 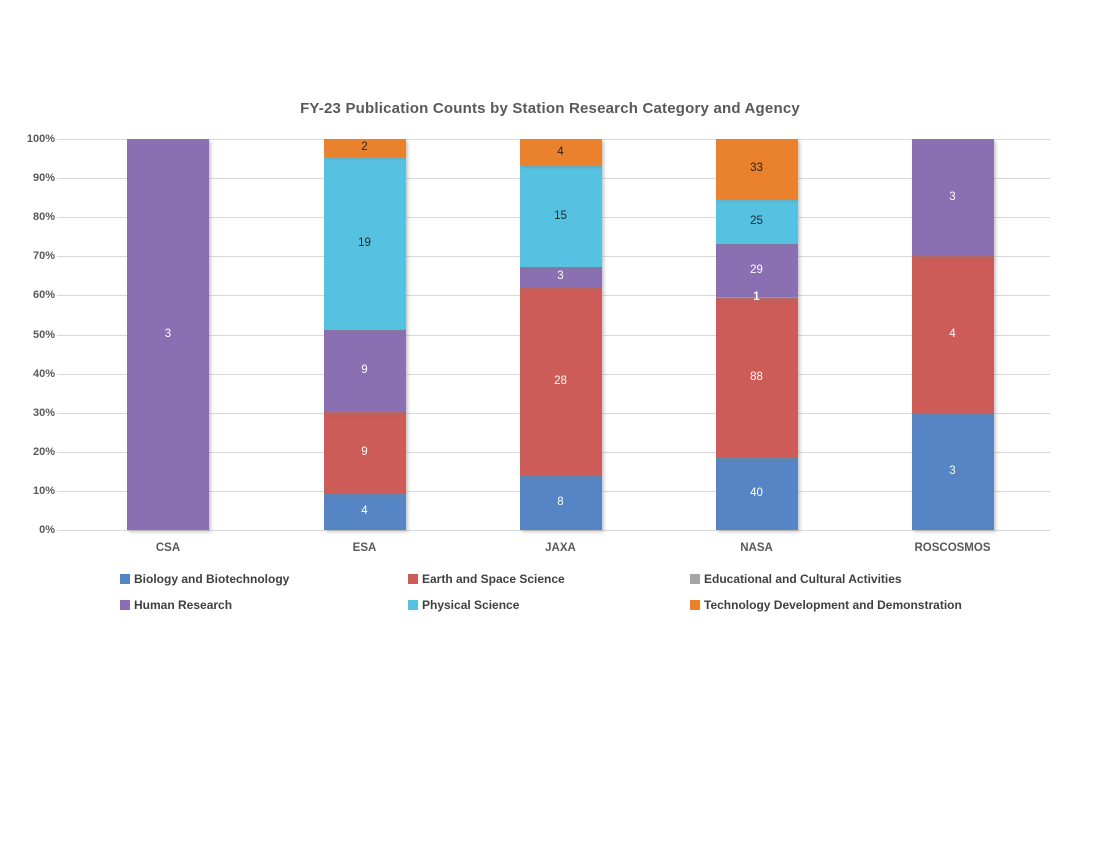 I want to click on y-axis-tick-label: 100%, so click(x=40, y=139).